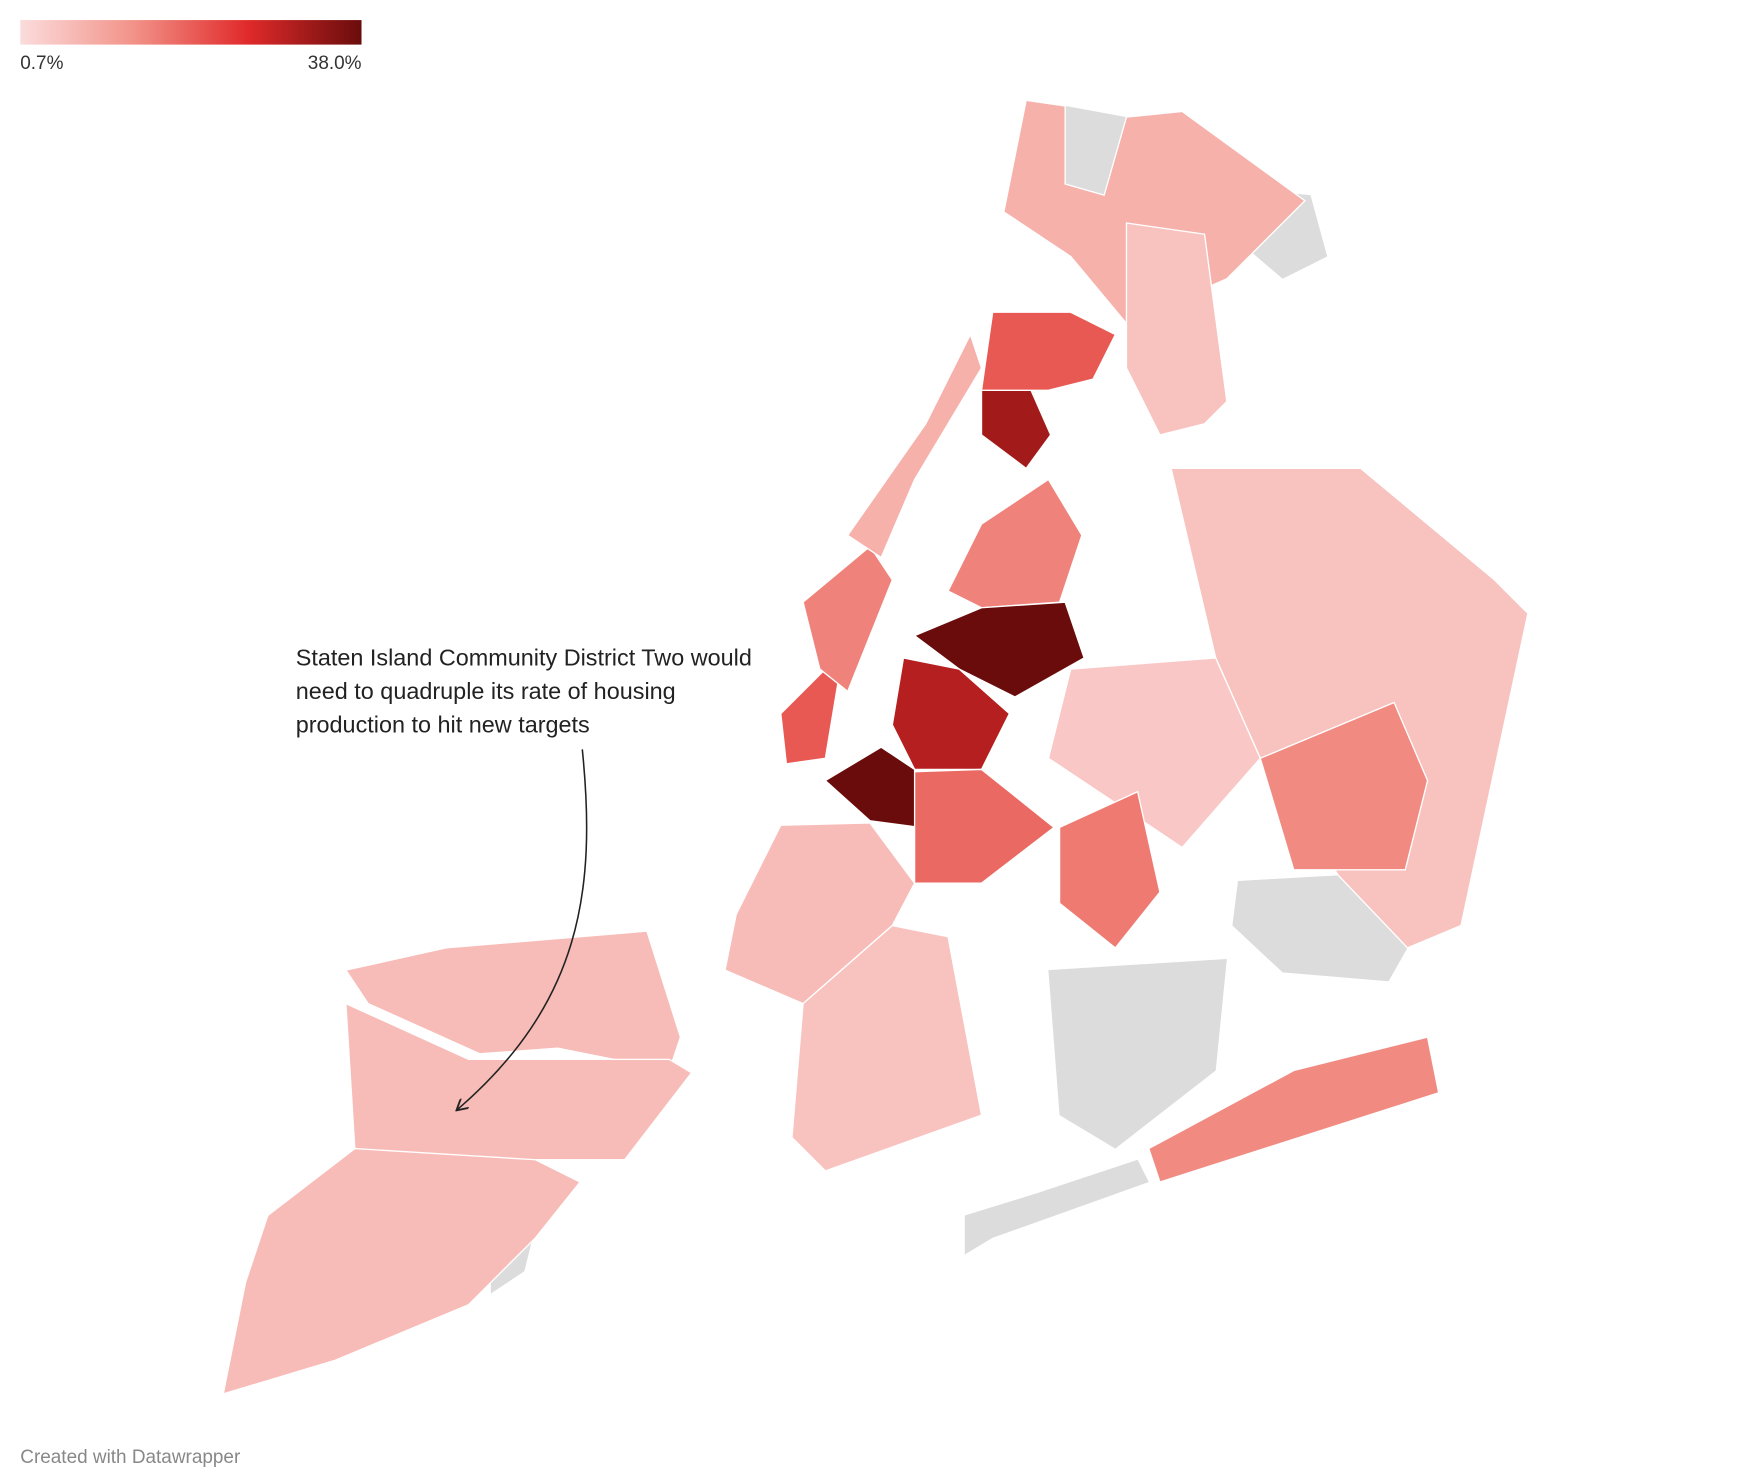 The image size is (1740, 1482). I want to click on annotation-arrow, so click(522, 929).